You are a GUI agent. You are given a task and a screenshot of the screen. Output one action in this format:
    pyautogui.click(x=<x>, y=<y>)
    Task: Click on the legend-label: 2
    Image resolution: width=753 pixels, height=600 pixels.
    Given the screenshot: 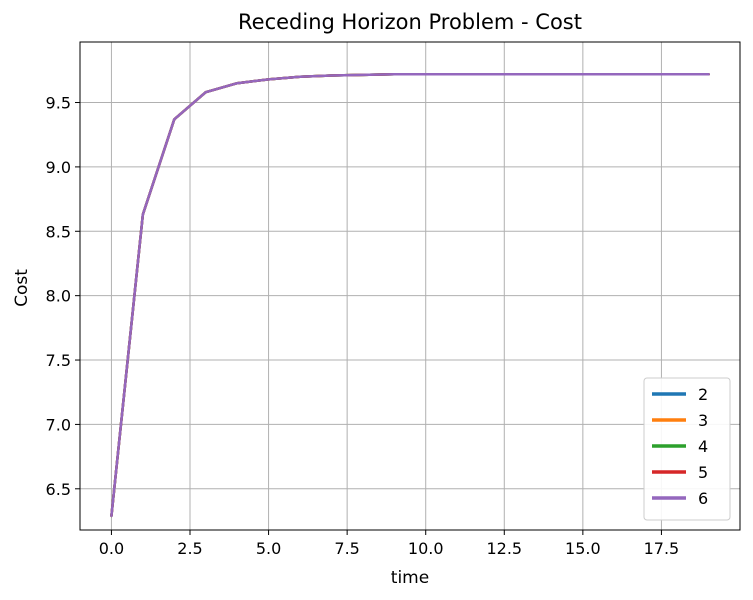 What is the action you would take?
    pyautogui.click(x=703, y=394)
    